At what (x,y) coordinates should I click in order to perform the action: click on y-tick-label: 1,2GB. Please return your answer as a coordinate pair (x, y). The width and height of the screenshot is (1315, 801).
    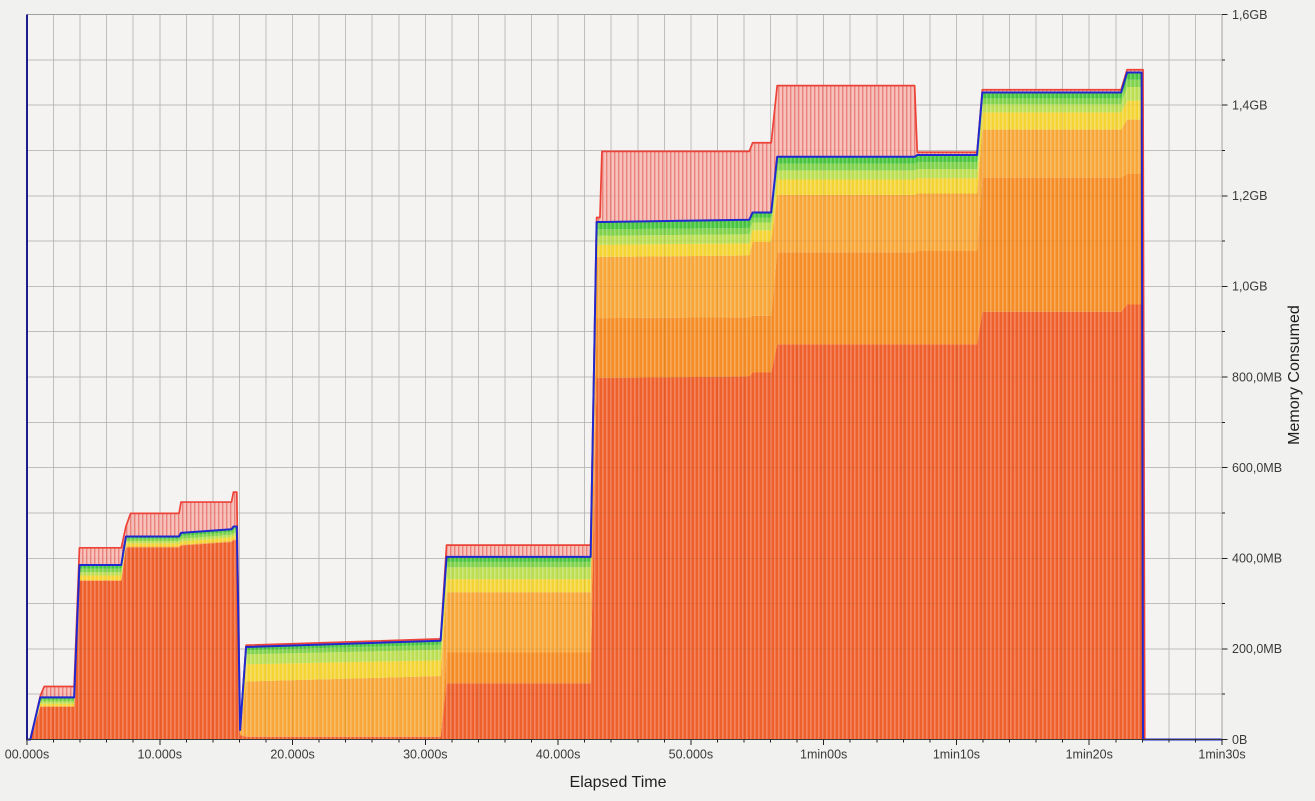
    Looking at the image, I should click on (1249, 196).